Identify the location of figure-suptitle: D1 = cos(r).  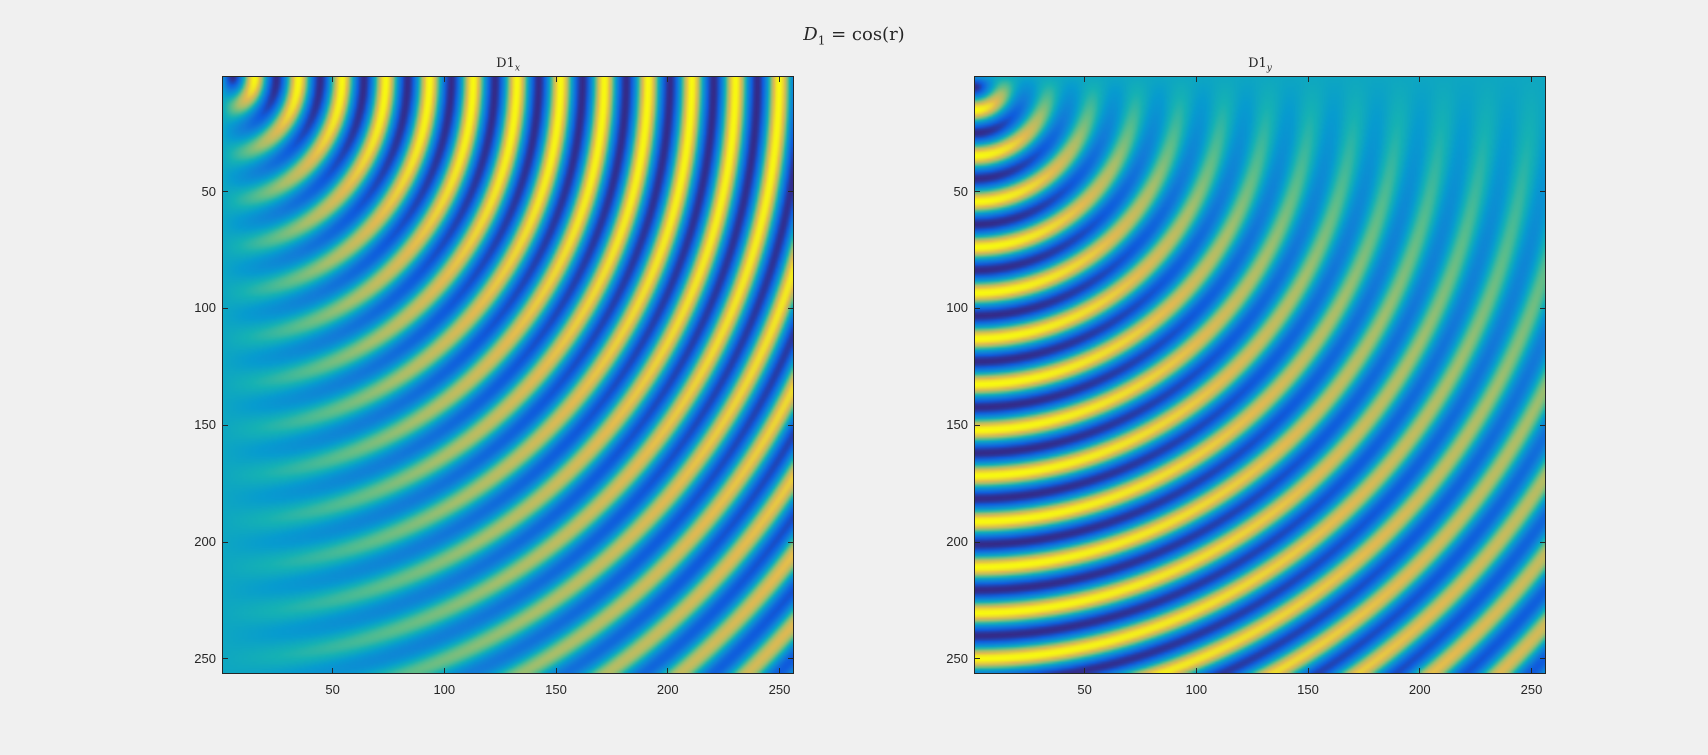
(854, 36).